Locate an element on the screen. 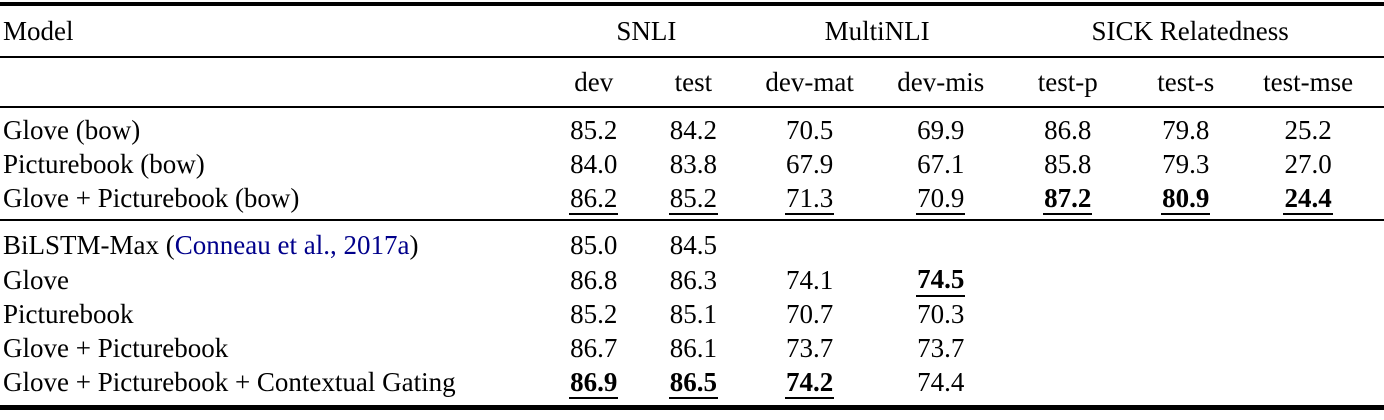 The width and height of the screenshot is (1384, 420). cell-snli-dev: 85.0 is located at coordinates (594, 245).